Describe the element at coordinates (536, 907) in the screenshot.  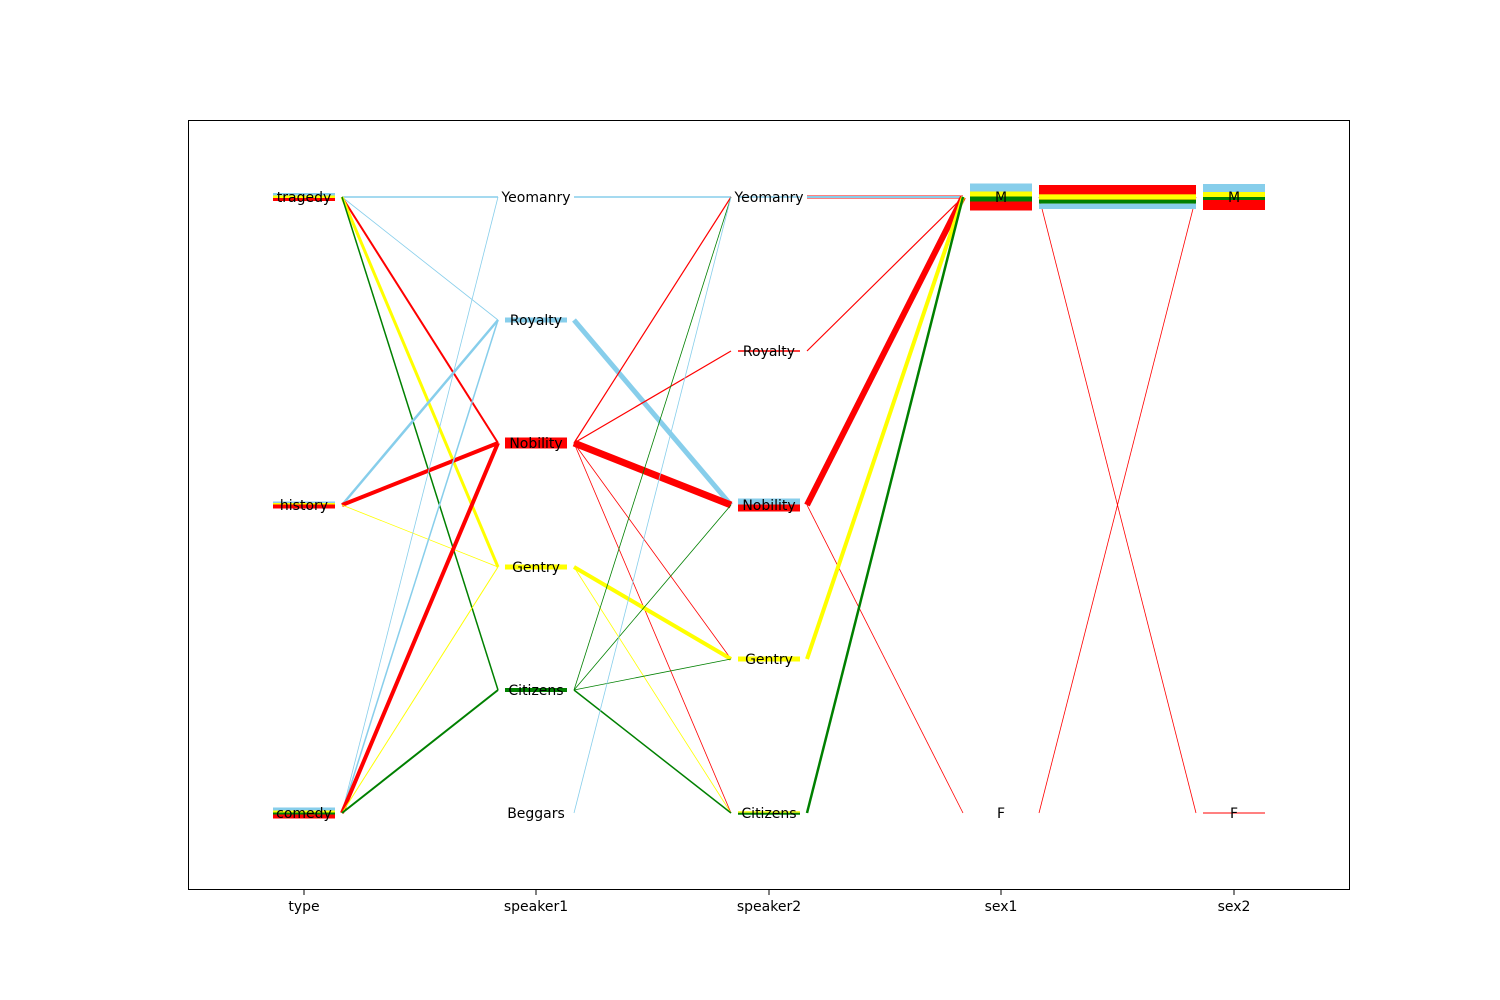
I see `axis-label-speaker1: speaker1` at that location.